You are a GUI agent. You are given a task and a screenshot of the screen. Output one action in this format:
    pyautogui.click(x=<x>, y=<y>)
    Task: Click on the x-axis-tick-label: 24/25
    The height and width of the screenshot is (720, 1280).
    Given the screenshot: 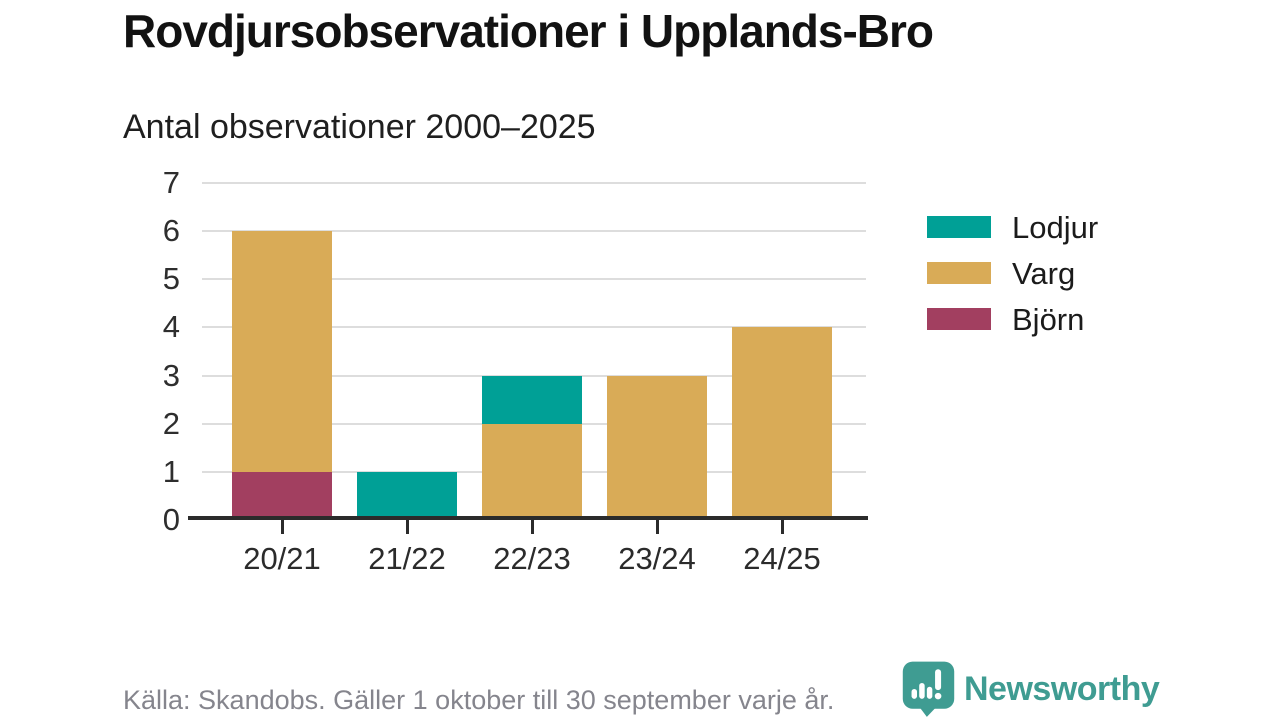 What is the action you would take?
    pyautogui.click(x=782, y=558)
    